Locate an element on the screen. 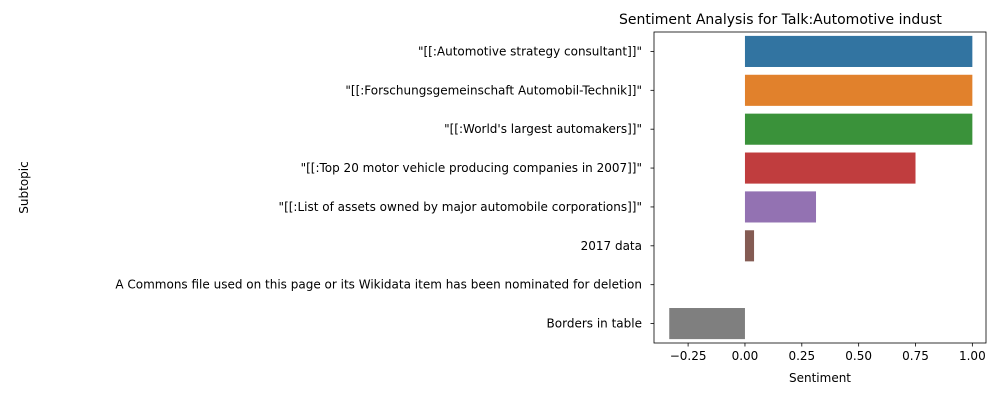 The width and height of the screenshot is (1000, 400). x-tick-label: 0.50 is located at coordinates (858, 356).